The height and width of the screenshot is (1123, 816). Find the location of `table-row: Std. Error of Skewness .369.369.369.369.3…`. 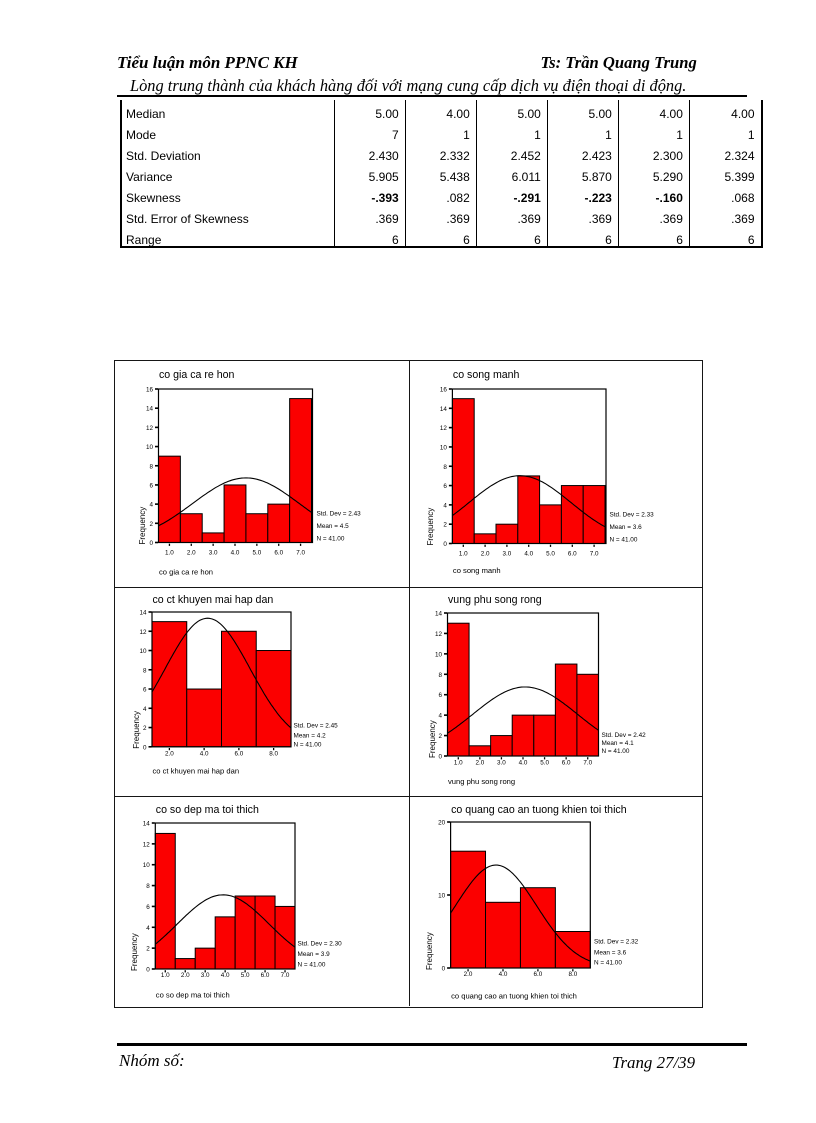

table-row: Std. Error of Skewness .369.369.369.369.3… is located at coordinates (441, 215).